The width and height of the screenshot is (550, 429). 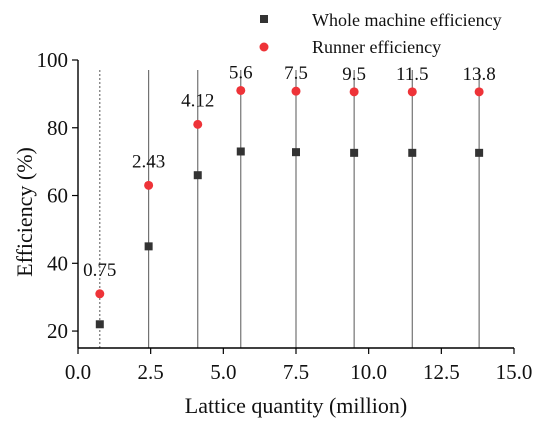 What do you see at coordinates (99, 270) in the screenshot?
I see `point-label: 0.75` at bounding box center [99, 270].